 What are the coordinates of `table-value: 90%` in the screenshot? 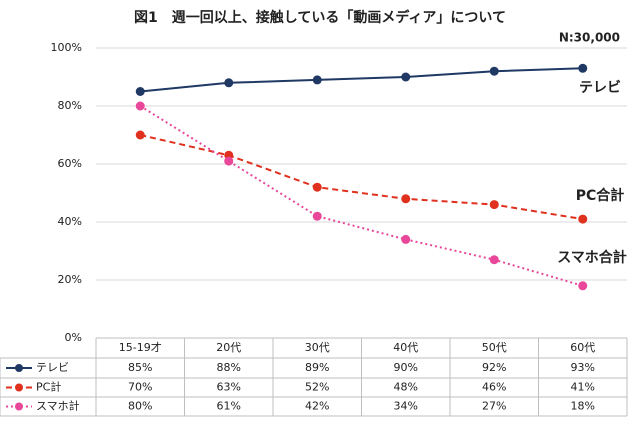 It's located at (406, 367).